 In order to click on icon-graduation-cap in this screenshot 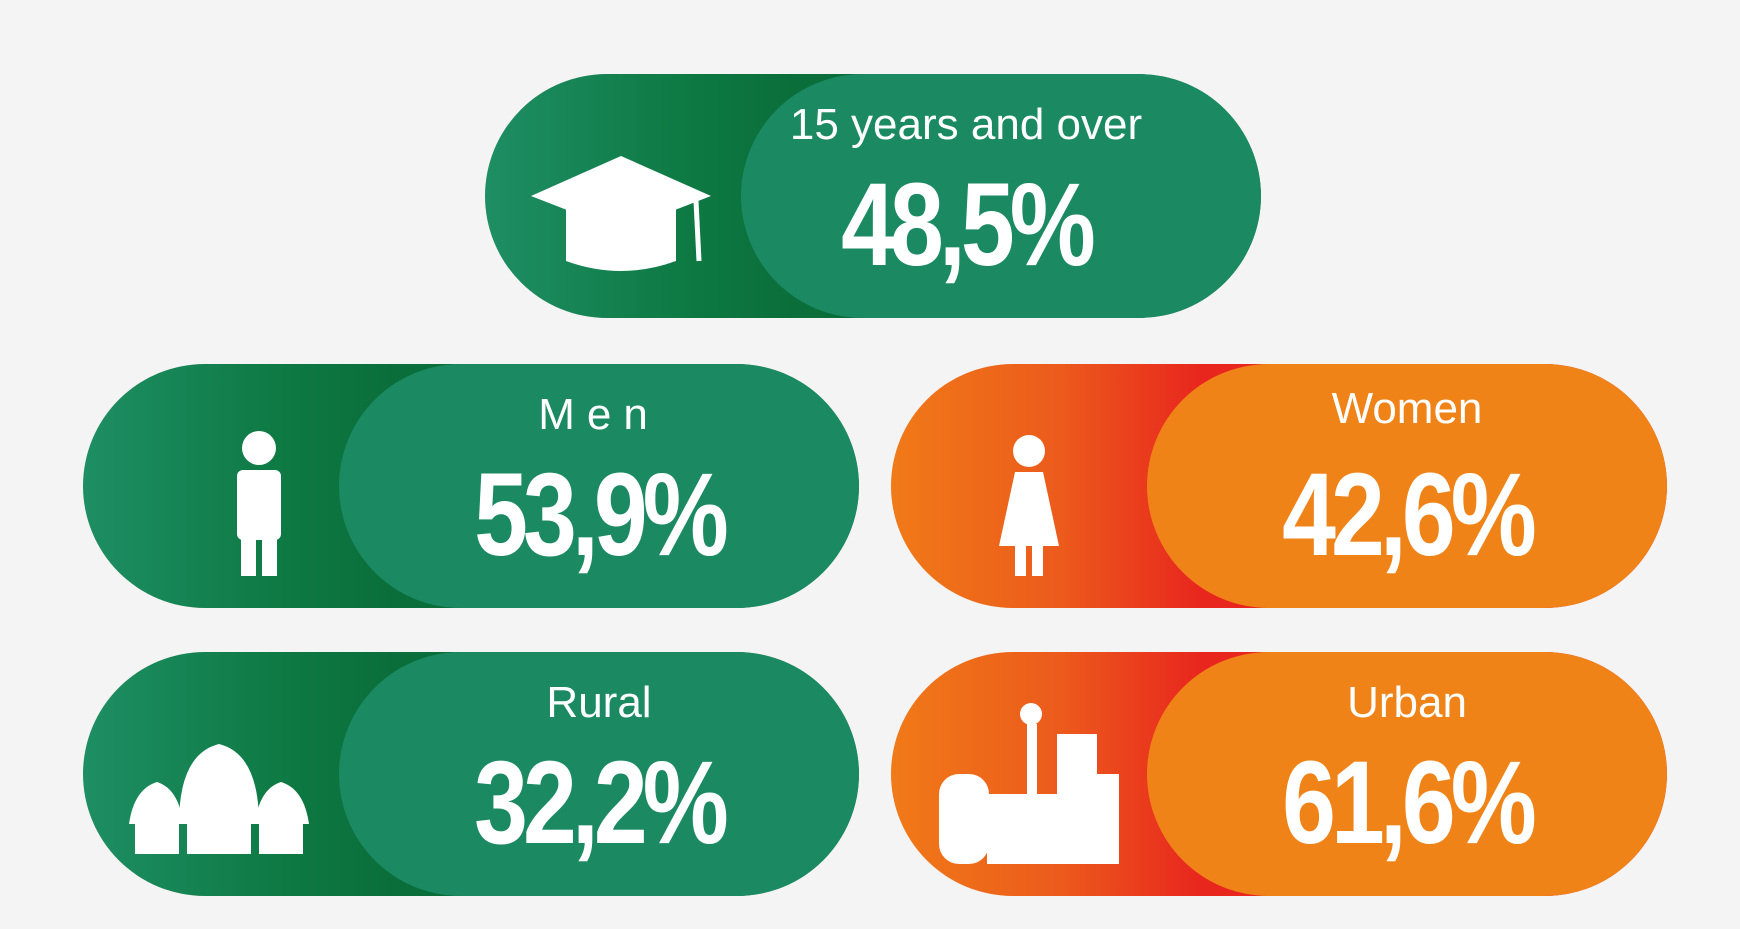, I will do `click(621, 213)`.